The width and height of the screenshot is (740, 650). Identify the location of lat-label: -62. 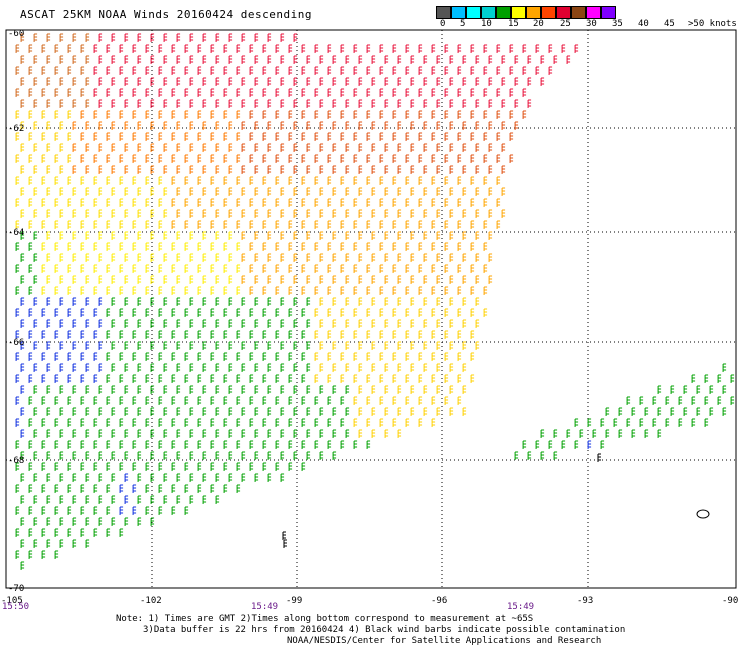
(16, 129).